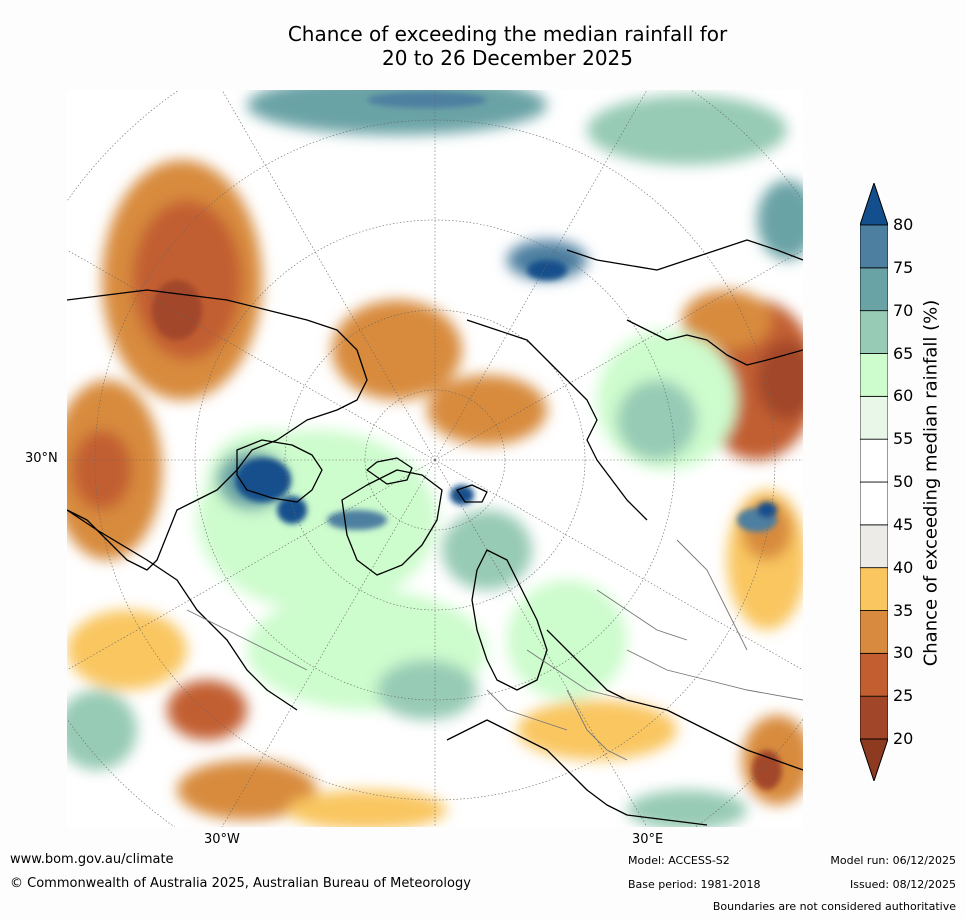  Describe the element at coordinates (874, 204) in the screenshot. I see `colorbar-over-arrow` at that location.